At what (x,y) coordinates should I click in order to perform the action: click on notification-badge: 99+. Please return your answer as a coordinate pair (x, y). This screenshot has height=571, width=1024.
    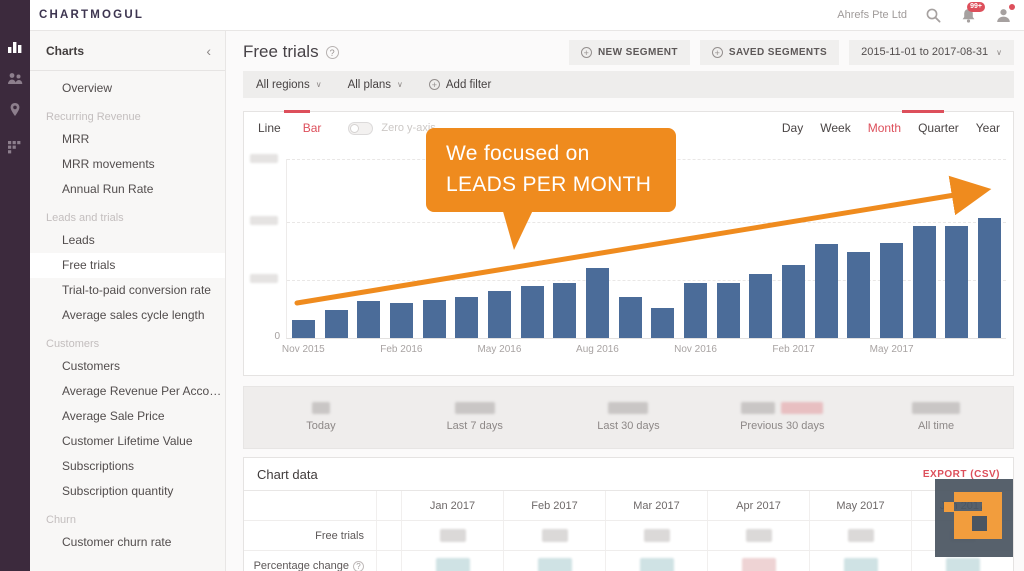
    Looking at the image, I should click on (976, 6).